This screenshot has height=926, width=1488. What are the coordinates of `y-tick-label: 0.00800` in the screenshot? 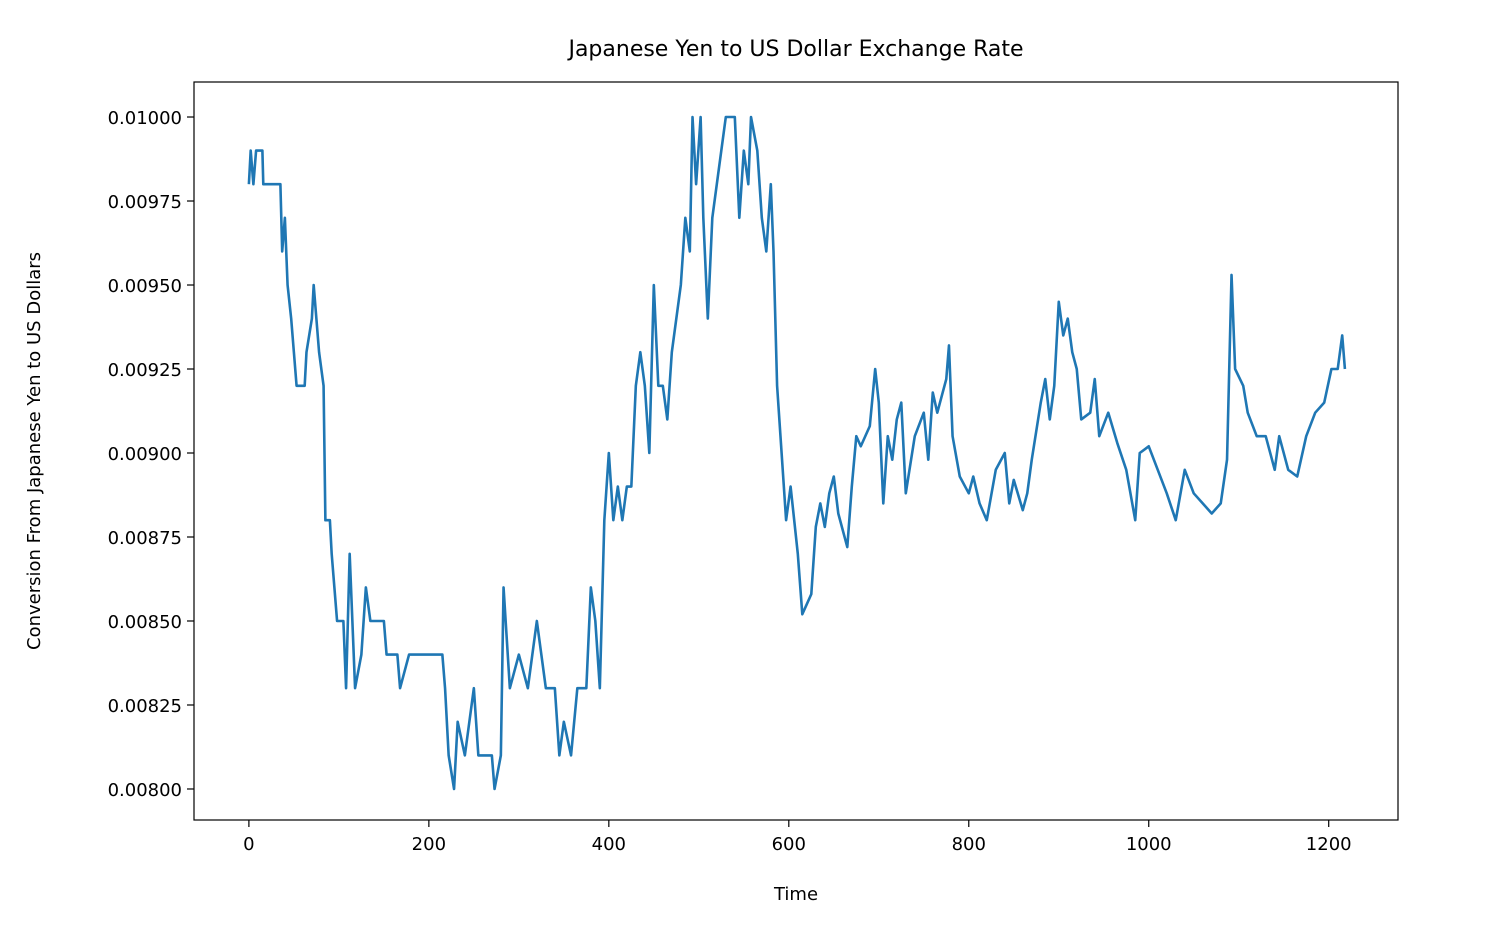 It's located at (145, 790).